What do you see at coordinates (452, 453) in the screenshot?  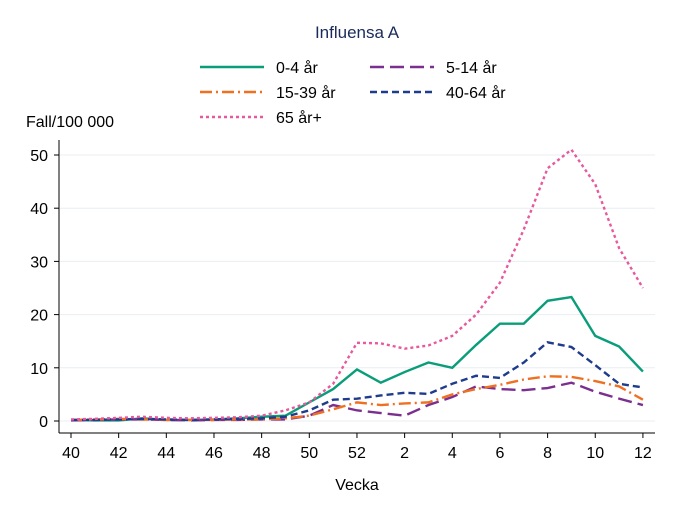 I see `x-tick-label: 4` at bounding box center [452, 453].